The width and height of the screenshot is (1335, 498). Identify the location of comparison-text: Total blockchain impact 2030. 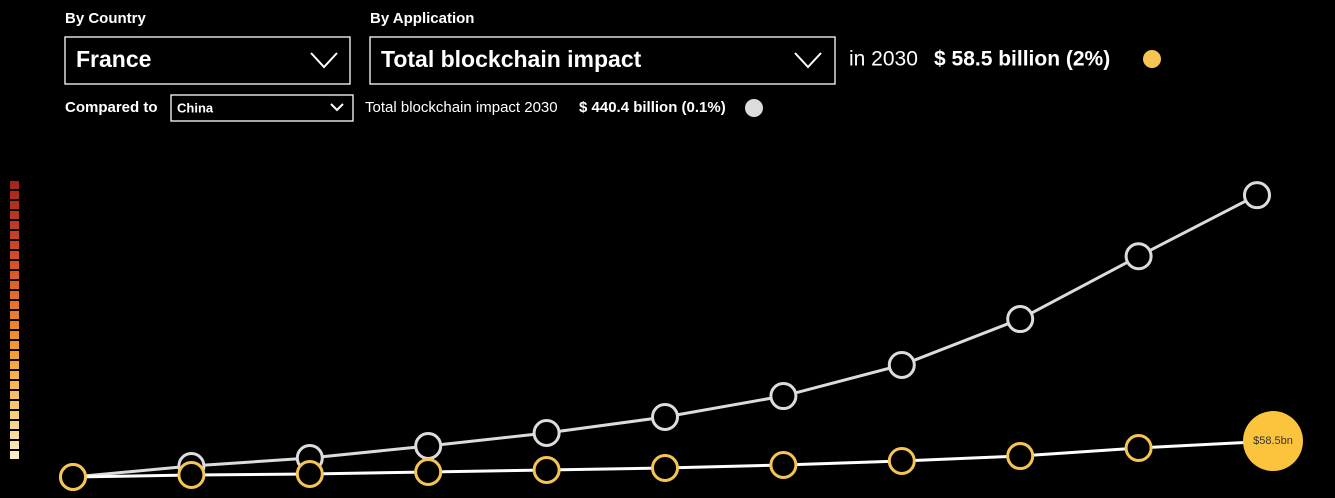
(461, 107).